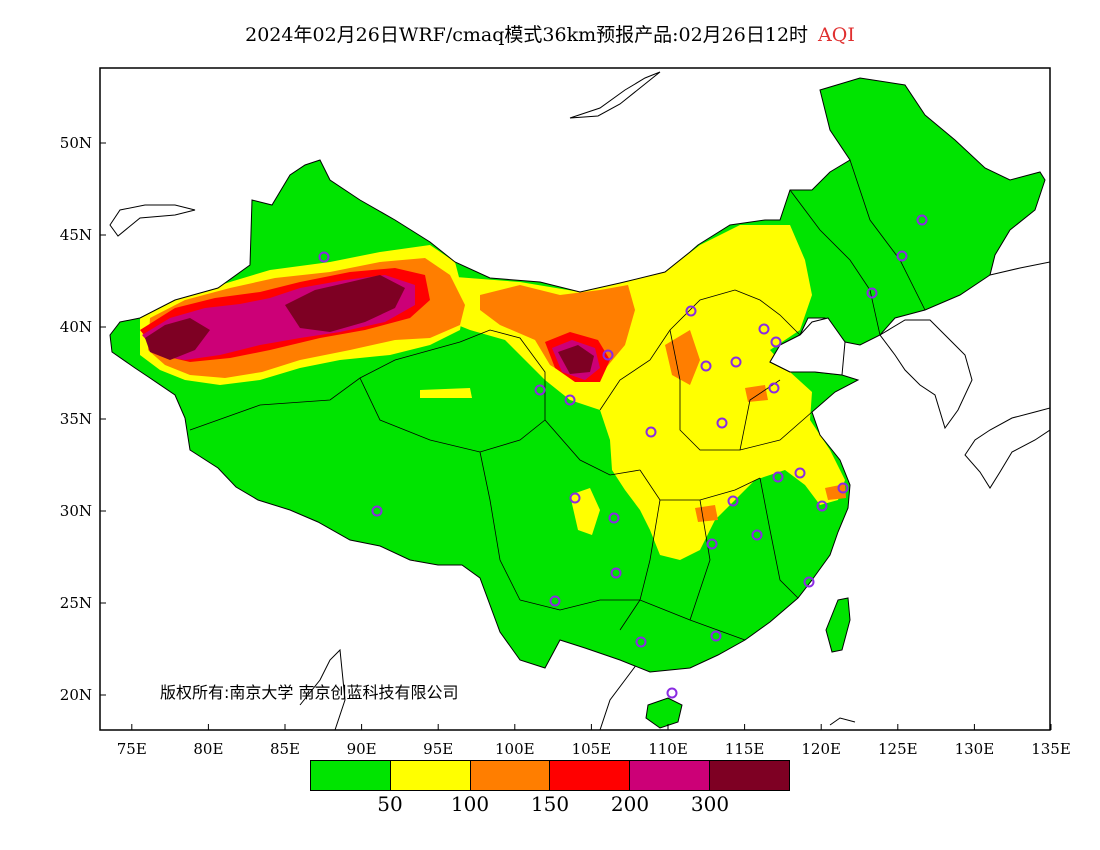 The height and width of the screenshot is (850, 1100). What do you see at coordinates (446, 393) in the screenshot?
I see `aqi-moderate-qinghai` at bounding box center [446, 393].